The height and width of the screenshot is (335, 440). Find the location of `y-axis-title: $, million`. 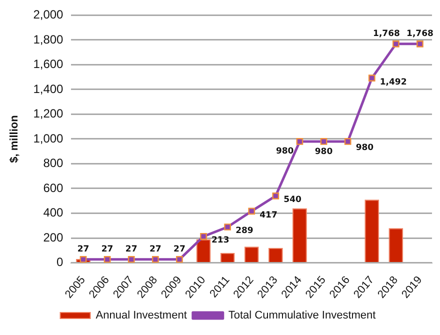

y-axis-title: $, million is located at coordinates (14, 138).